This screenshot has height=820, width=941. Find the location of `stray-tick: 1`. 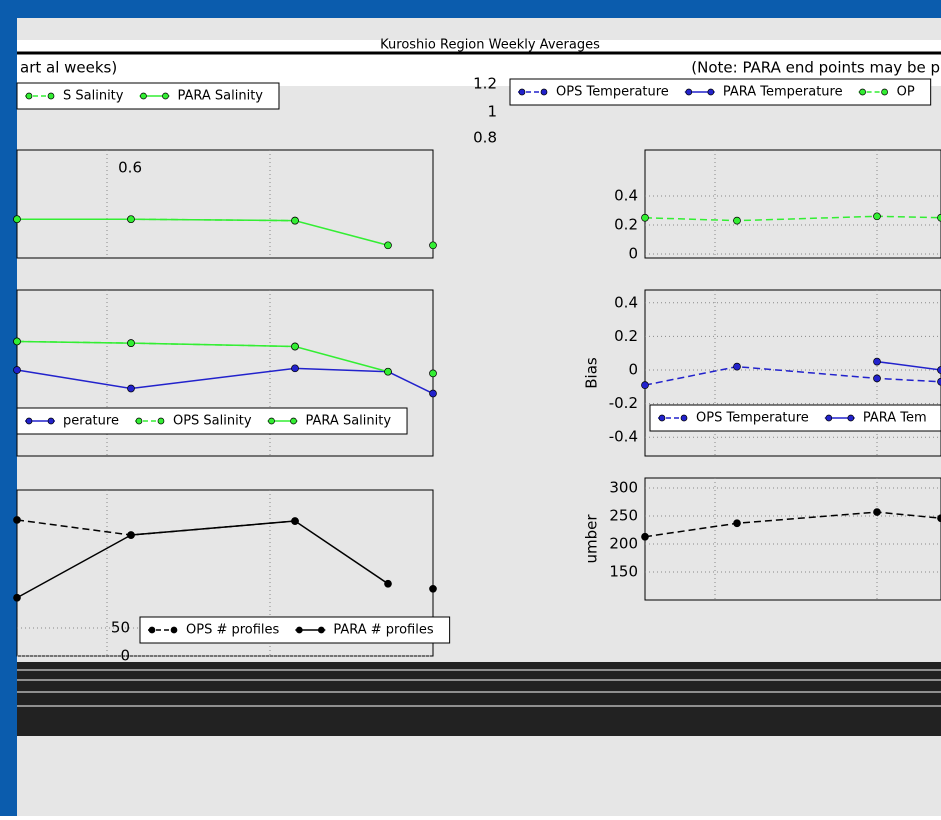

stray-tick: 1 is located at coordinates (492, 112).